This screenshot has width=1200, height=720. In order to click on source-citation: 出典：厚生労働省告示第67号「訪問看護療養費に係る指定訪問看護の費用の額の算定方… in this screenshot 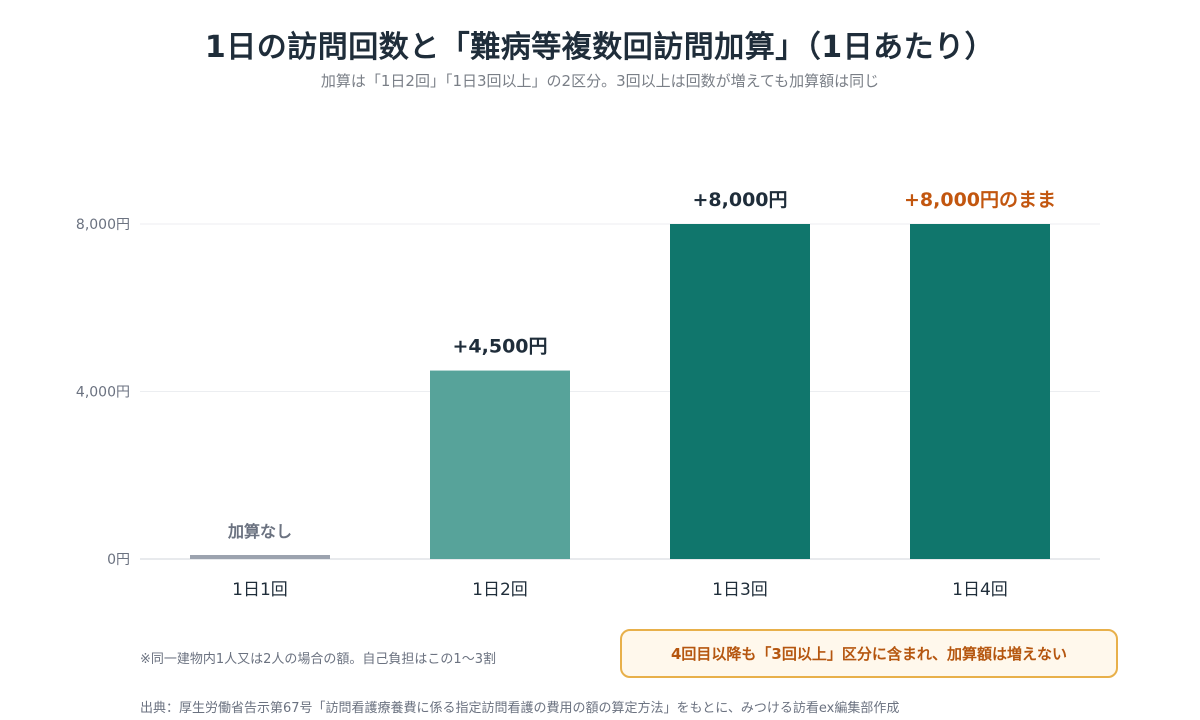, I will do `click(520, 708)`.